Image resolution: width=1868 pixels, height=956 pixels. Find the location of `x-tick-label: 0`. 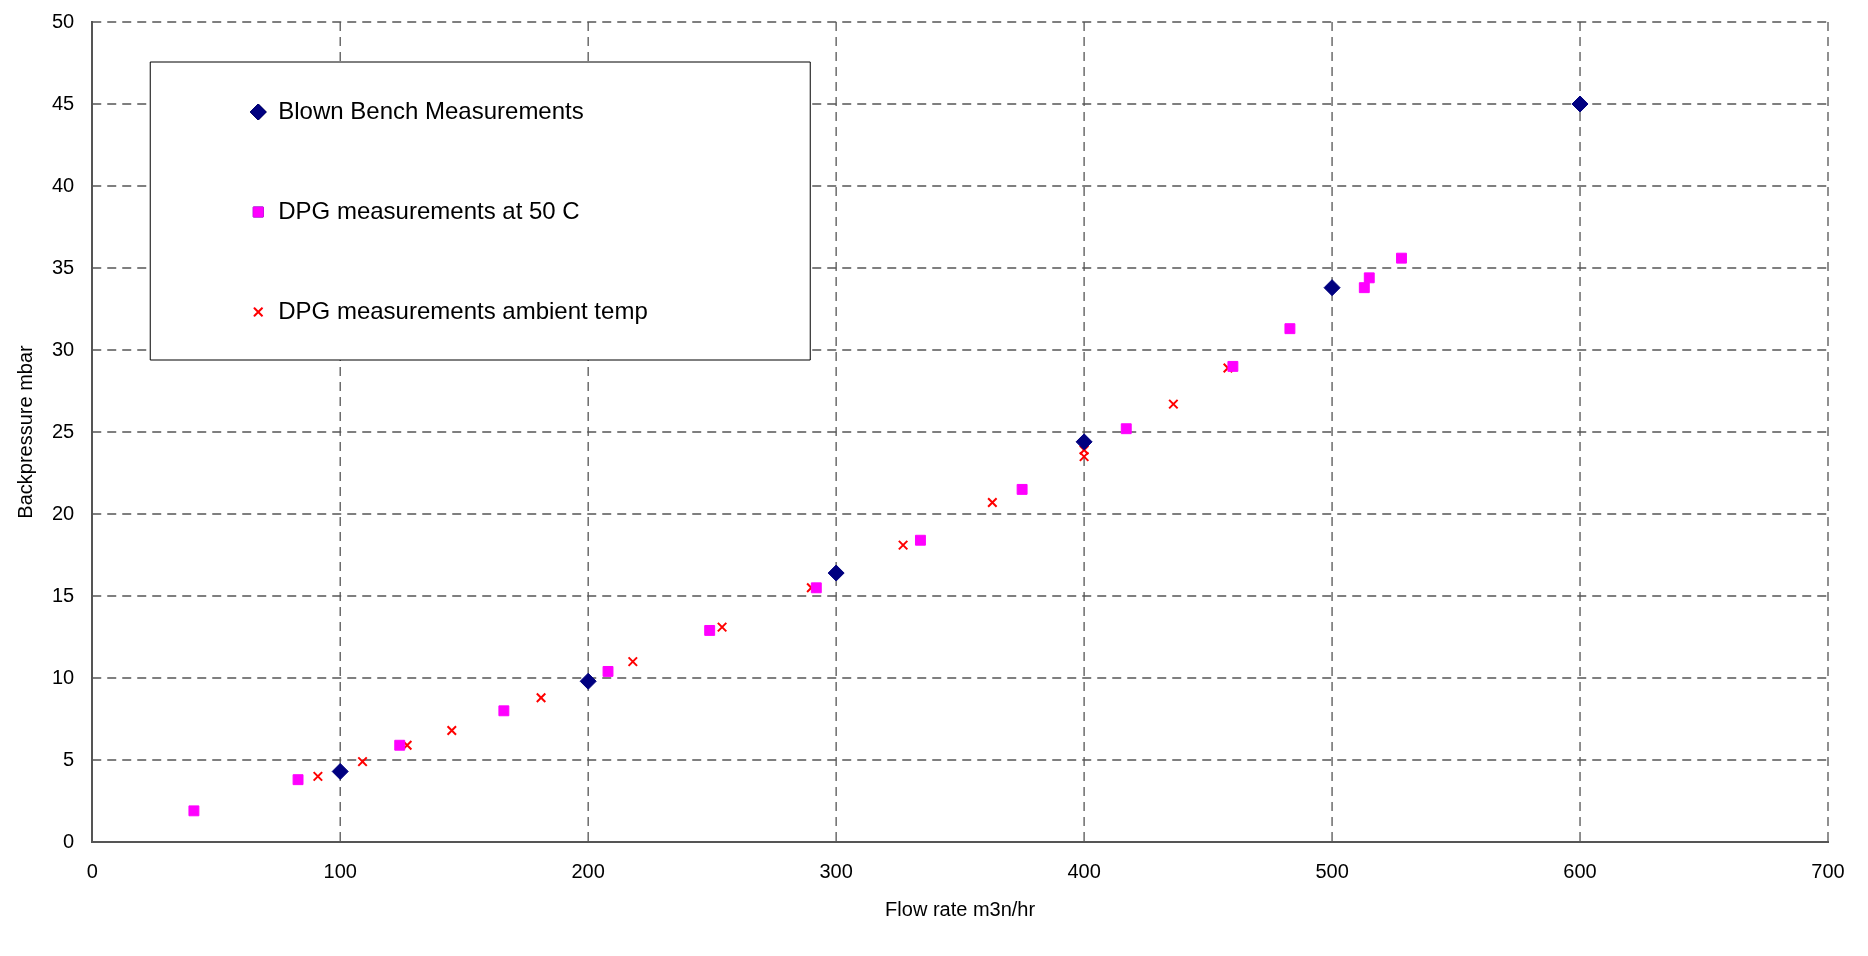

x-tick-label: 0 is located at coordinates (92, 870).